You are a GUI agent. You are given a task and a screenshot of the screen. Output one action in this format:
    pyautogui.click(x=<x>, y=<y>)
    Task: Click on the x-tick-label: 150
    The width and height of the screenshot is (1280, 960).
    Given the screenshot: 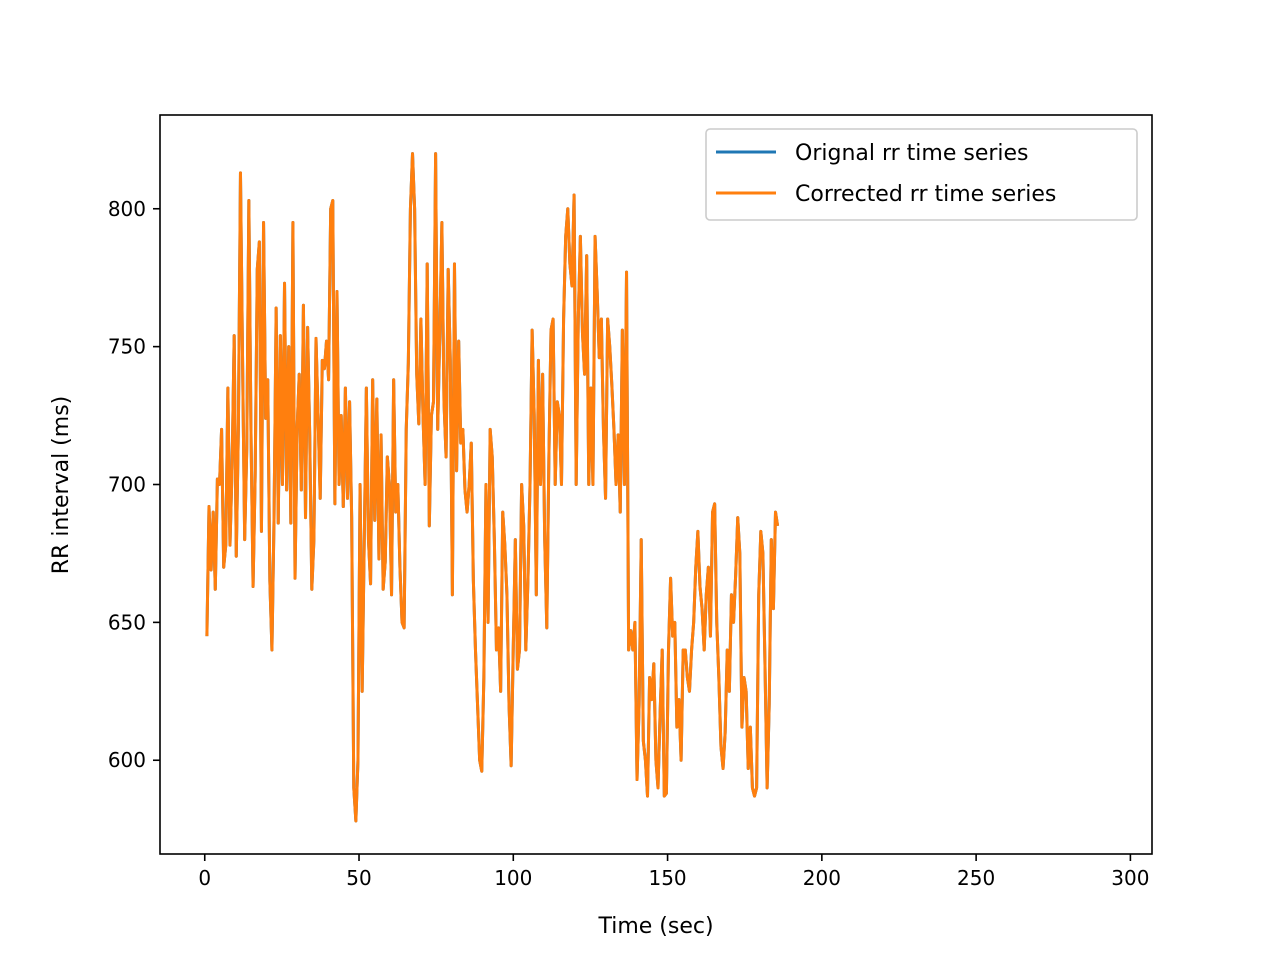 What is the action you would take?
    pyautogui.click(x=667, y=878)
    